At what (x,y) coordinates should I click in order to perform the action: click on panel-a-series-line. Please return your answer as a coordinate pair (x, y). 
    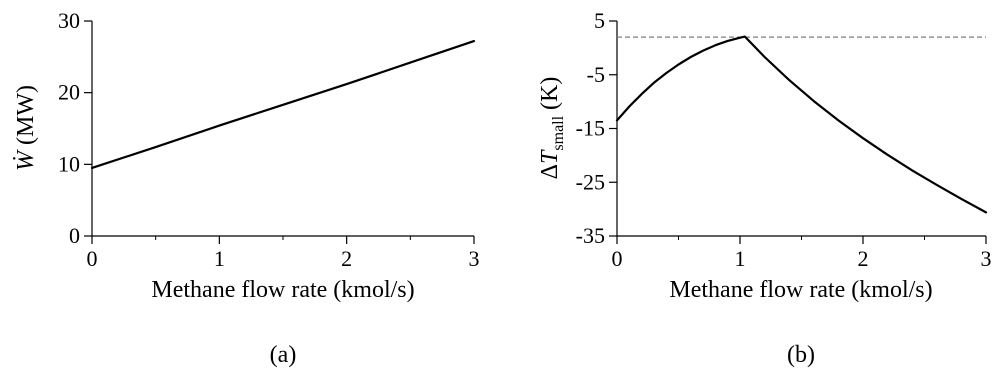
    Looking at the image, I should click on (283, 104).